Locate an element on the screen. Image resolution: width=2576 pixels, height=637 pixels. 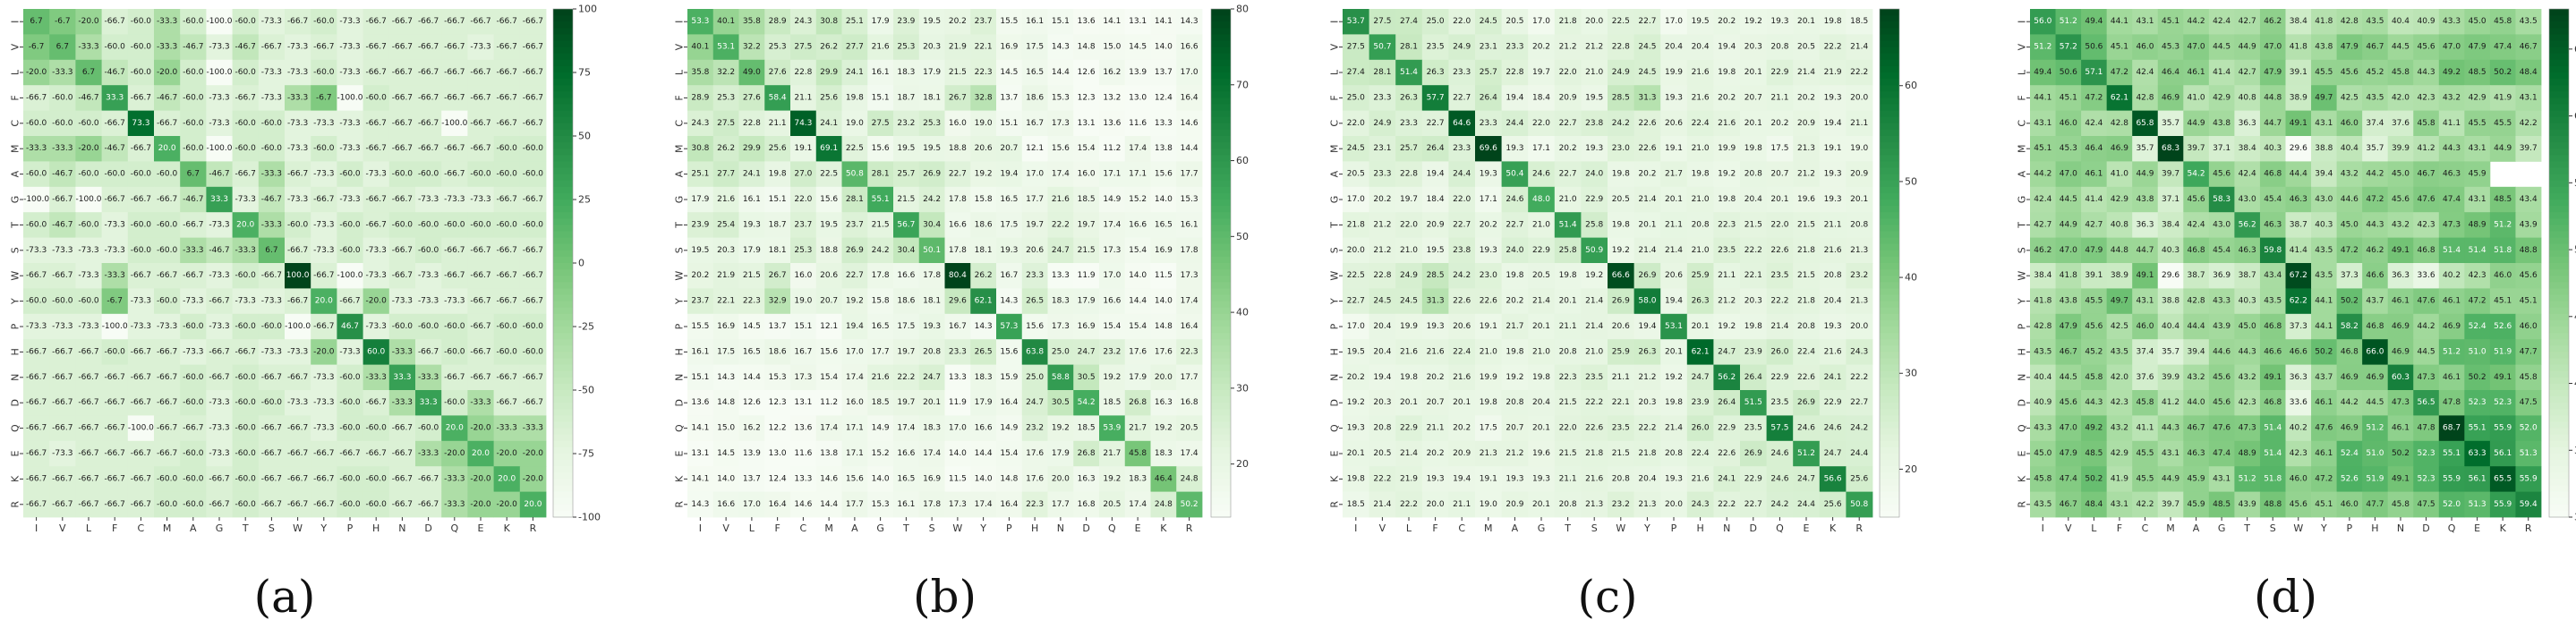
cell-value-label: 21.1 is located at coordinates (803, 97).